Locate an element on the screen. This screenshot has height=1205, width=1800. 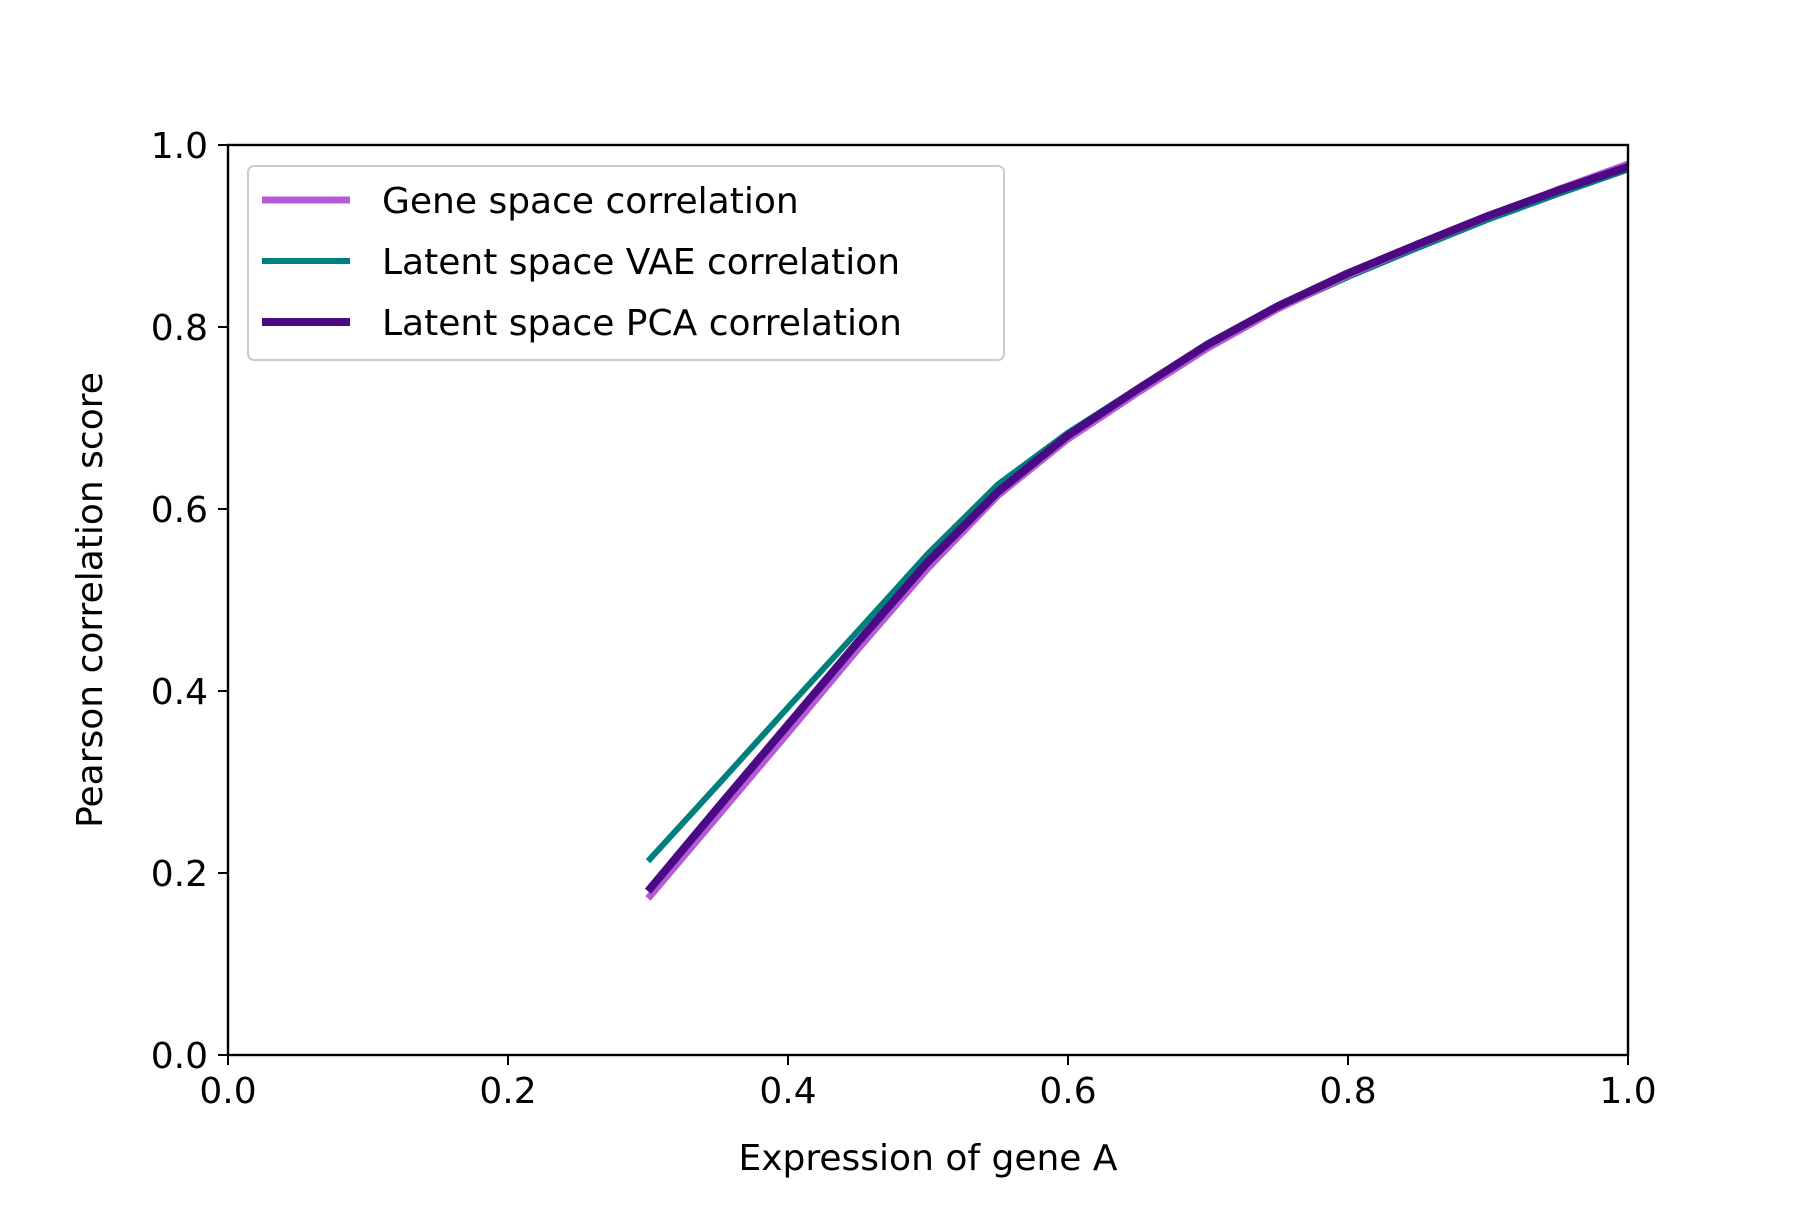
x-tick-label: 0.0 is located at coordinates (227, 1091).